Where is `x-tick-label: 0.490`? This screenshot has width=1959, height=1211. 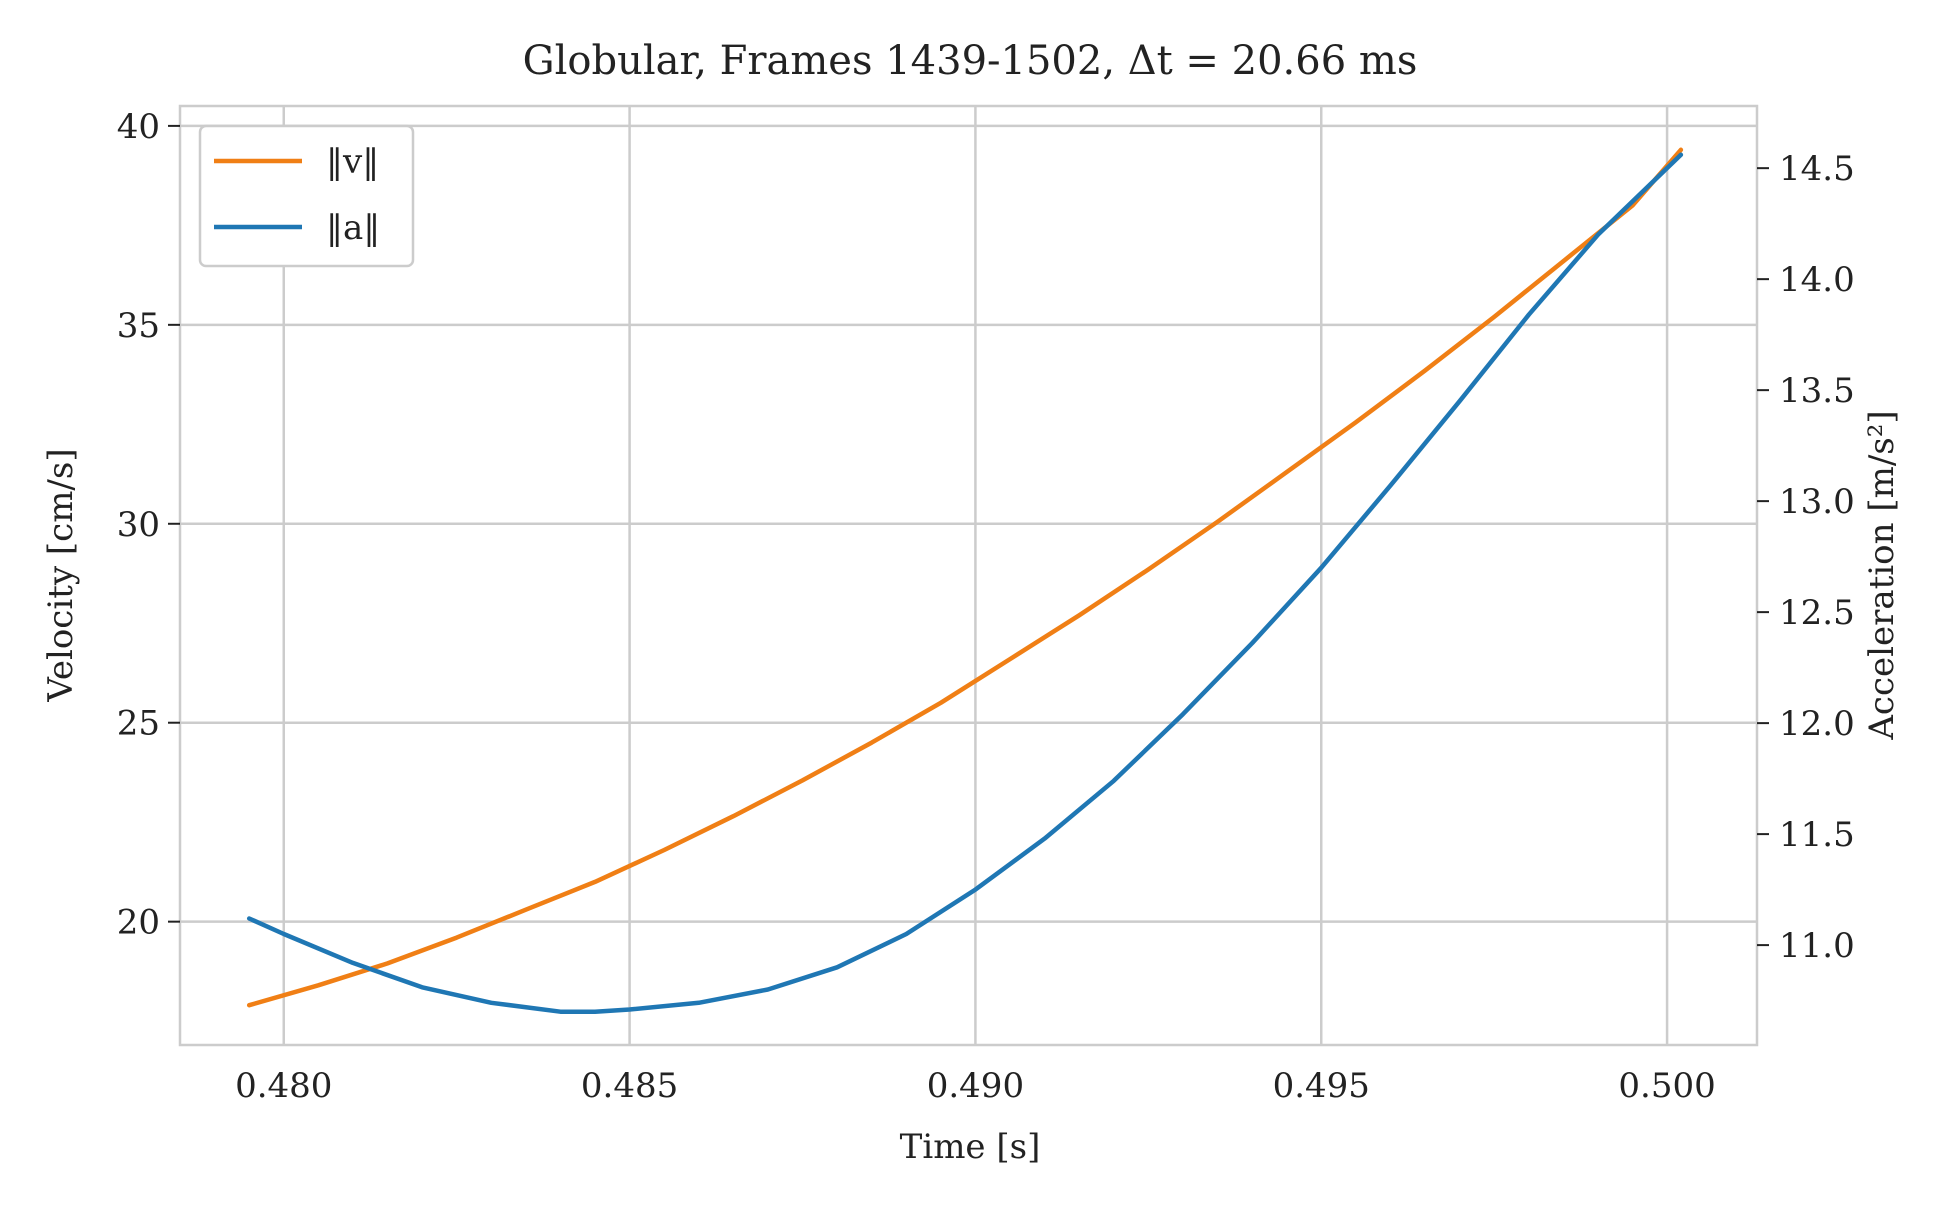
x-tick-label: 0.490 is located at coordinates (975, 1086).